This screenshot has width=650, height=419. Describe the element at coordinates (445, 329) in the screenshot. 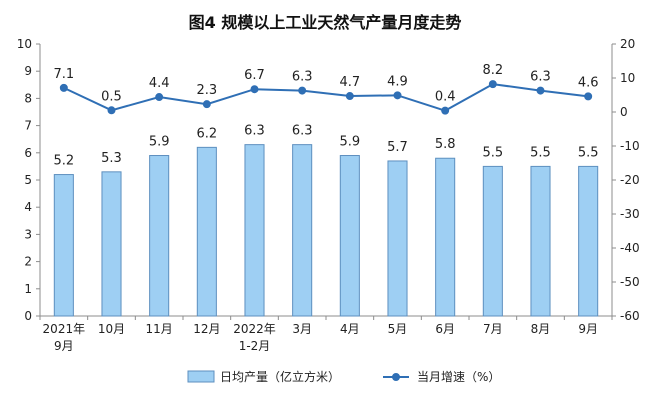

I see `x-axis-tick-label: 6月` at that location.